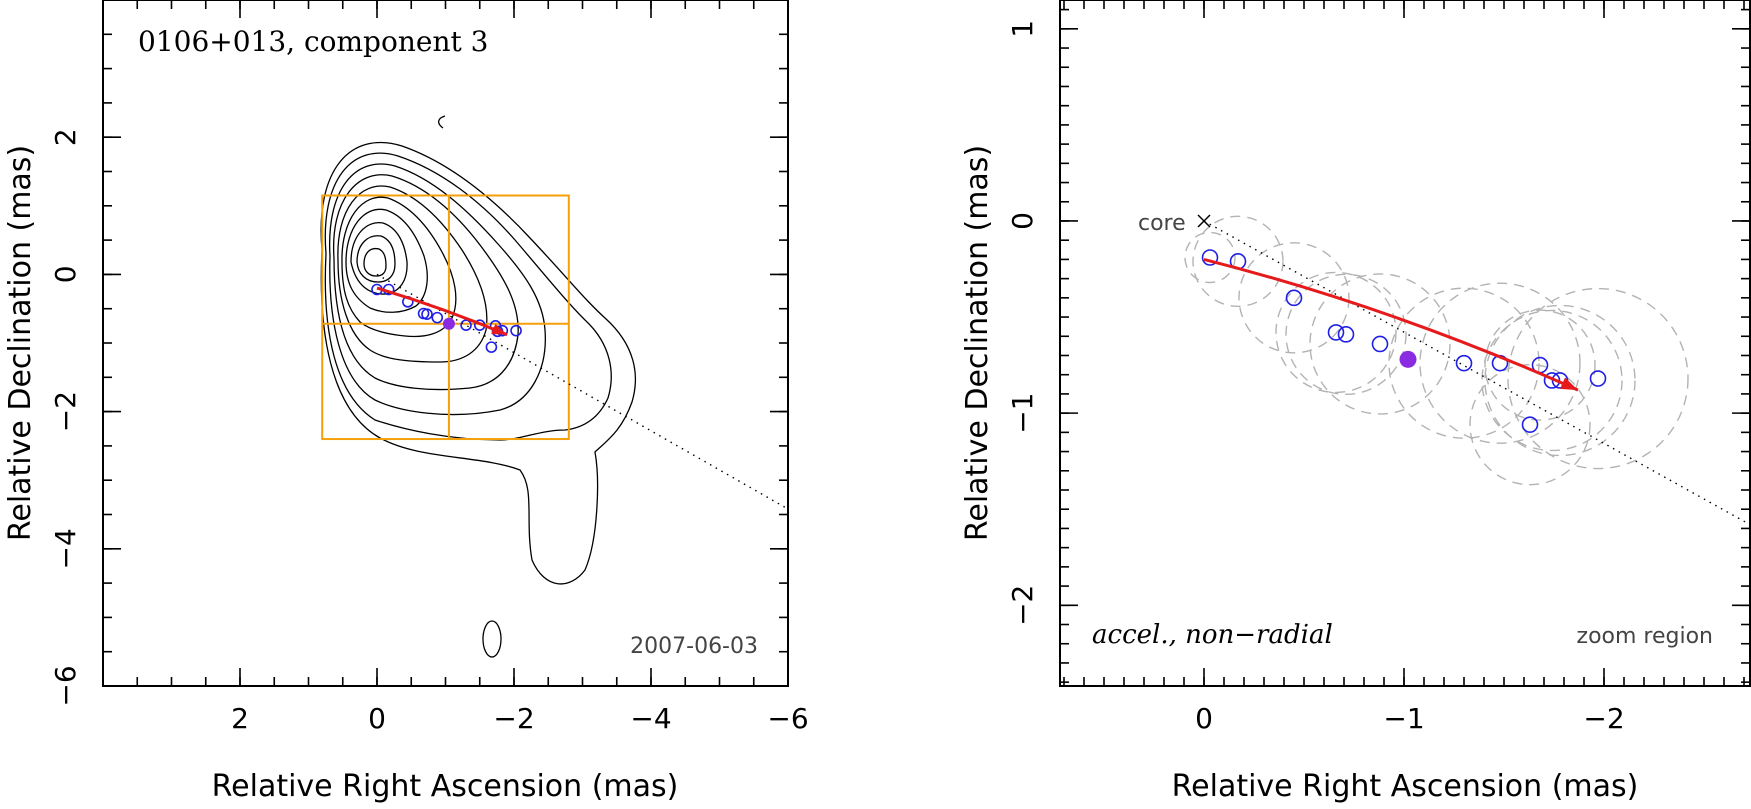 This screenshot has height=809, width=1751. What do you see at coordinates (1405, 786) in the screenshot?
I see `right-x-axis-label: Relative Right Ascension (mas)` at bounding box center [1405, 786].